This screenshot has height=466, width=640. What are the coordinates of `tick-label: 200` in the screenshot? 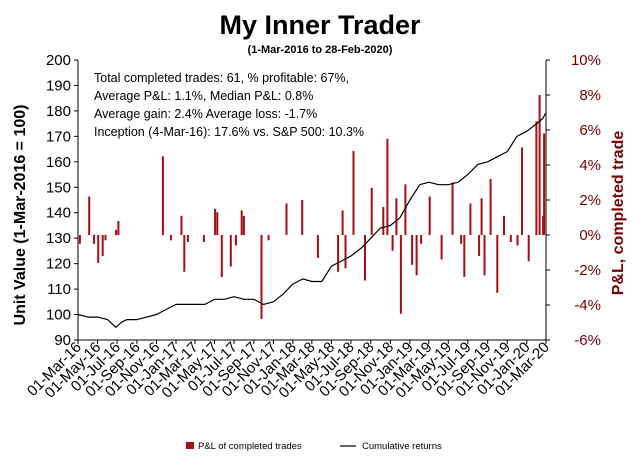 It's located at (58, 60).